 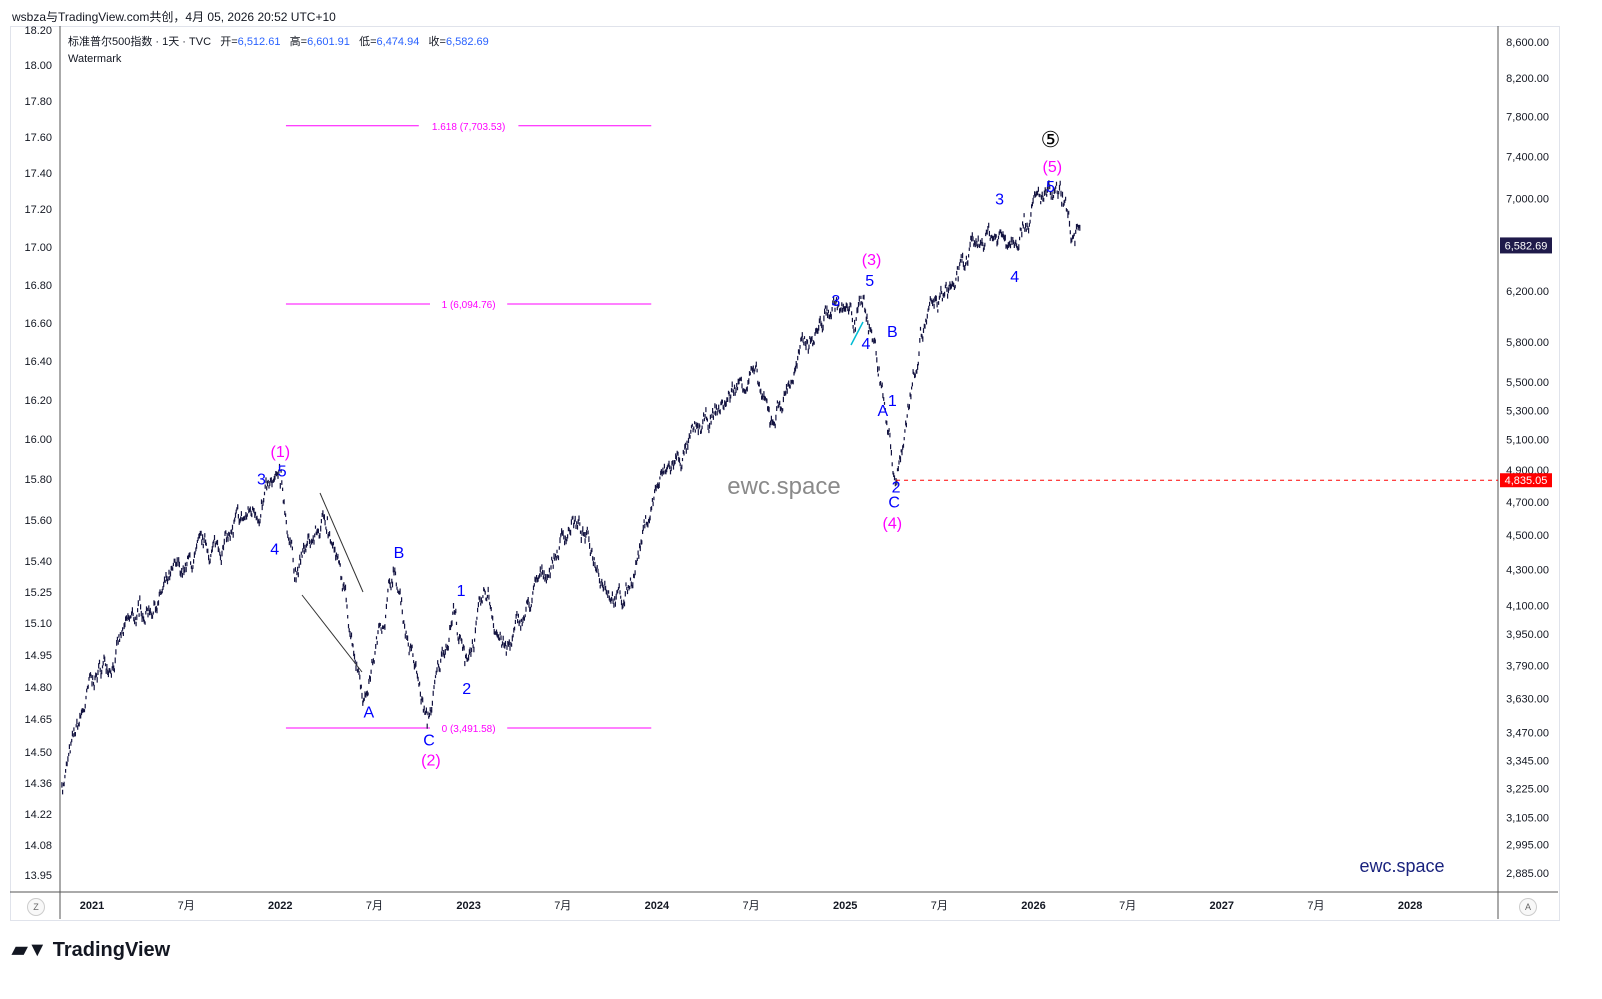 I want to click on wave-label: ⑤, so click(x=1051, y=139).